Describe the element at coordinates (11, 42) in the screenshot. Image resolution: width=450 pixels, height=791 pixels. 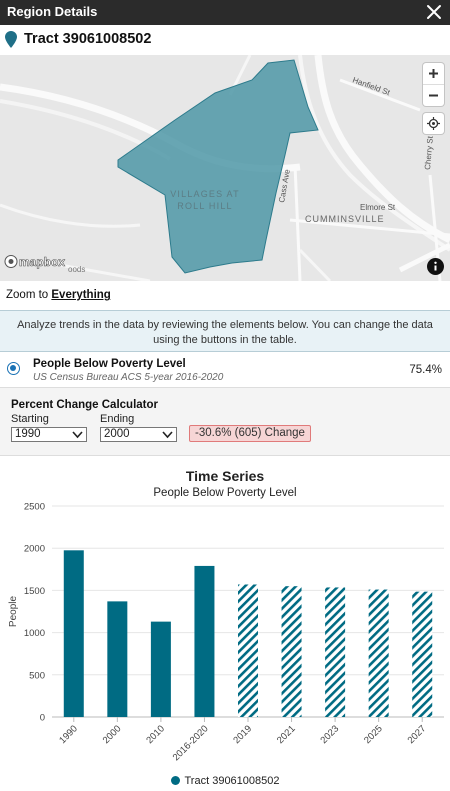
I see `map-pin-icon` at that location.